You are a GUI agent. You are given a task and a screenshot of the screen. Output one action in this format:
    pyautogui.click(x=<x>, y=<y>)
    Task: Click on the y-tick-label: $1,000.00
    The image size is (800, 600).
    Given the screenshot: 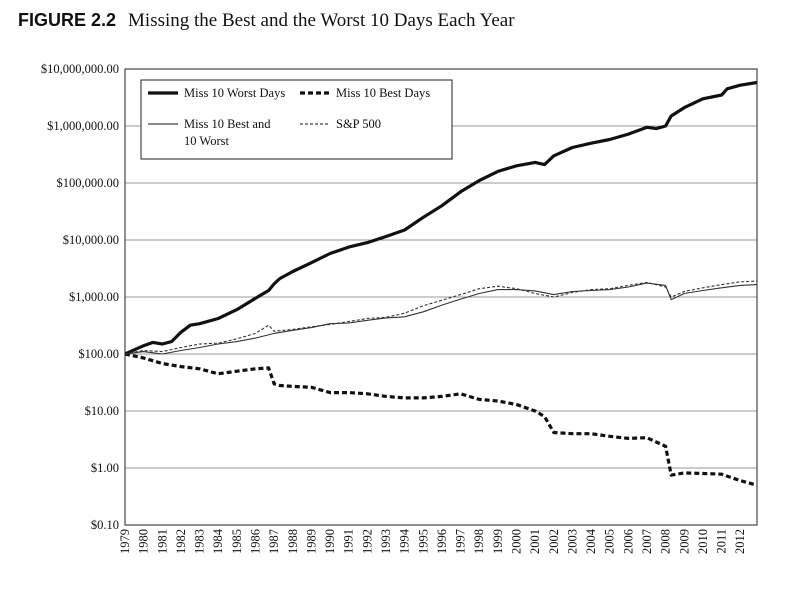 What is the action you would take?
    pyautogui.click(x=94, y=297)
    